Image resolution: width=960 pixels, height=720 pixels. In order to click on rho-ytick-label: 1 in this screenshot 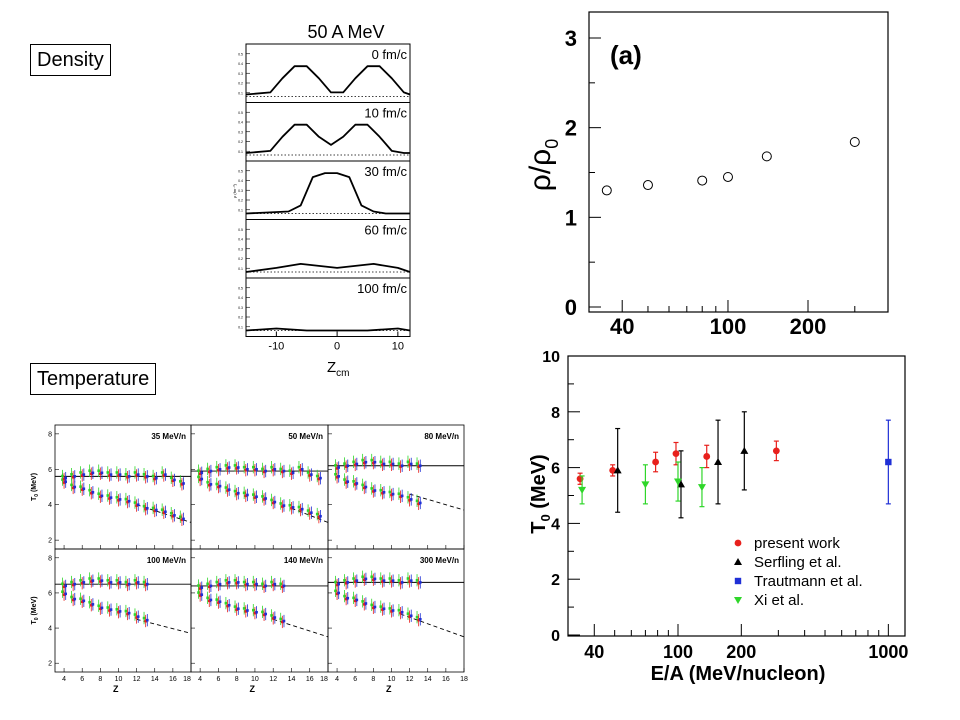, I will do `click(571, 217)`.